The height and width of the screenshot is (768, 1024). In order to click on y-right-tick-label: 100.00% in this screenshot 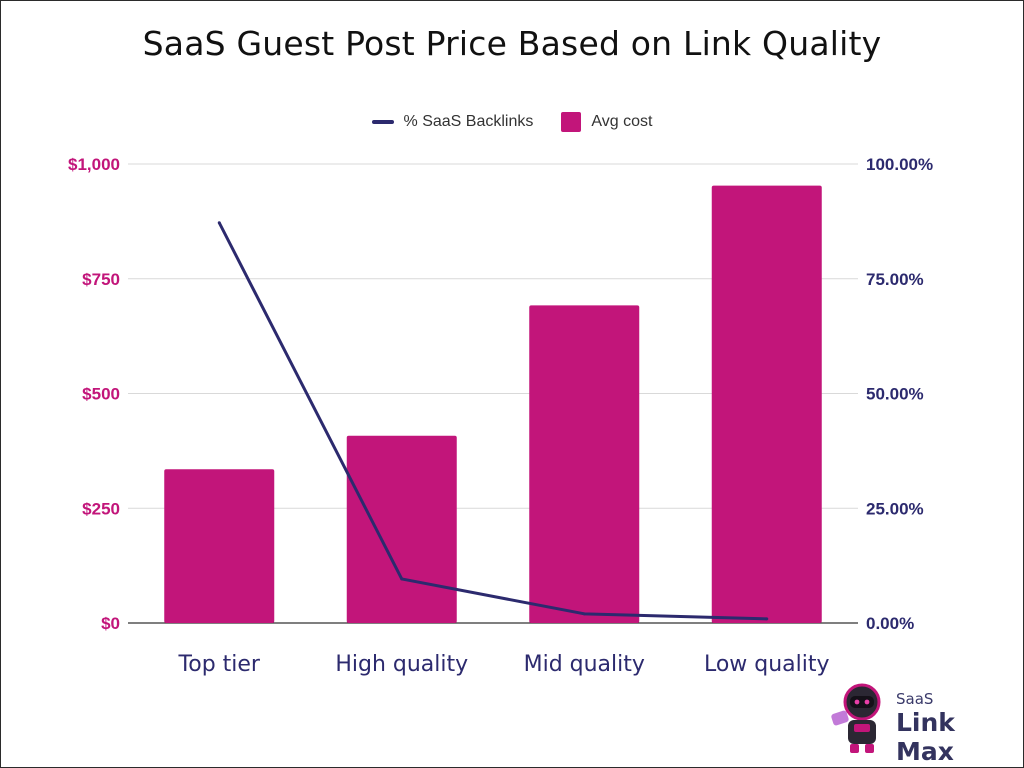, I will do `click(899, 164)`.